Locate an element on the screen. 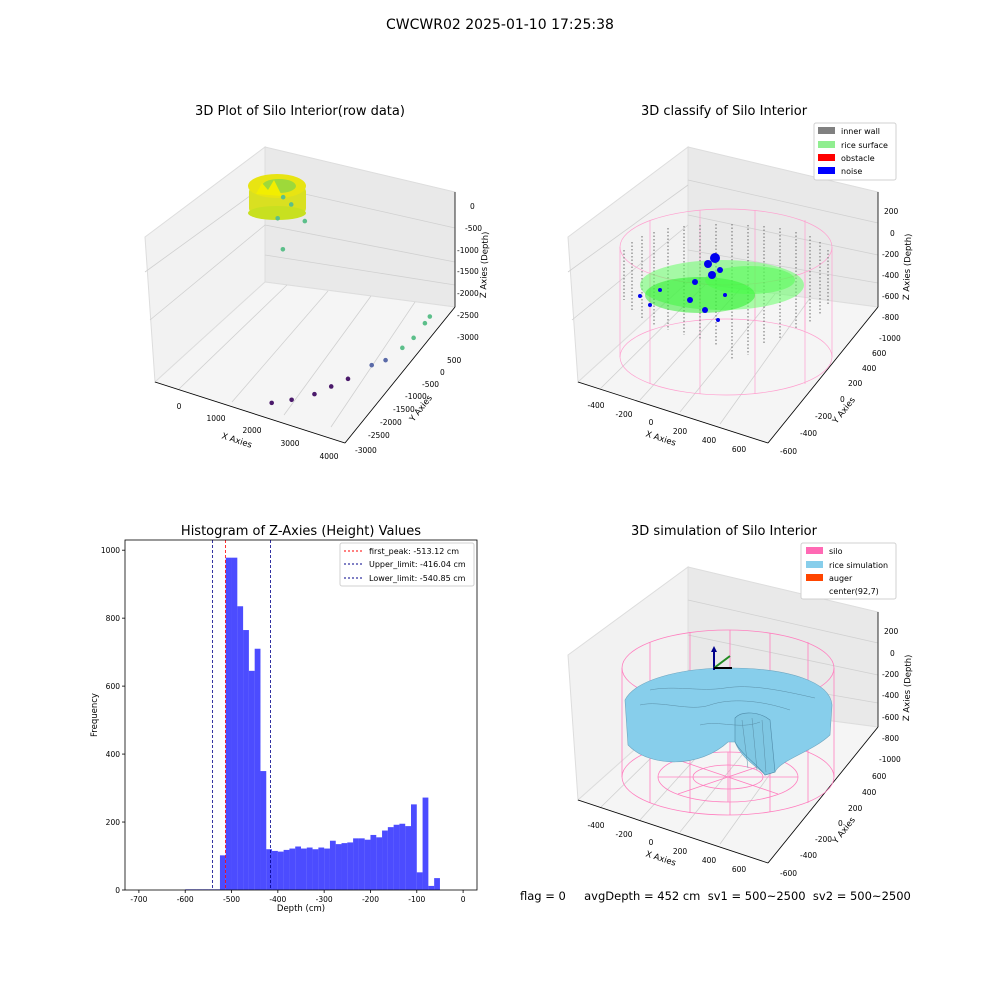 This screenshot has height=1000, width=1000. x-tick-label: -700 is located at coordinates (138, 899).